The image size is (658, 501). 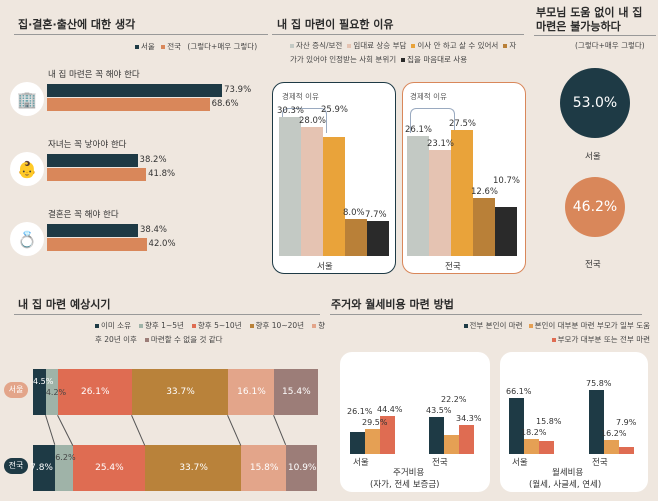 I want to click on segment-value: 26.1%, so click(x=95, y=392).